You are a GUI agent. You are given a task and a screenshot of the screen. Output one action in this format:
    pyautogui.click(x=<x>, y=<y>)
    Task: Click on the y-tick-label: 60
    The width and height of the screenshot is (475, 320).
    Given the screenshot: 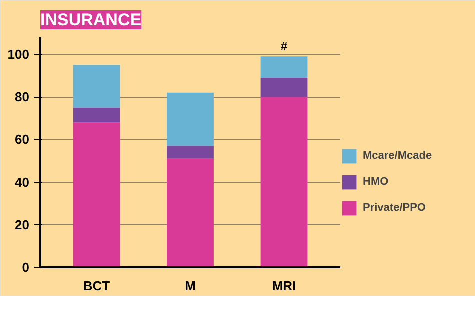 What is the action you would take?
    pyautogui.click(x=22, y=140)
    